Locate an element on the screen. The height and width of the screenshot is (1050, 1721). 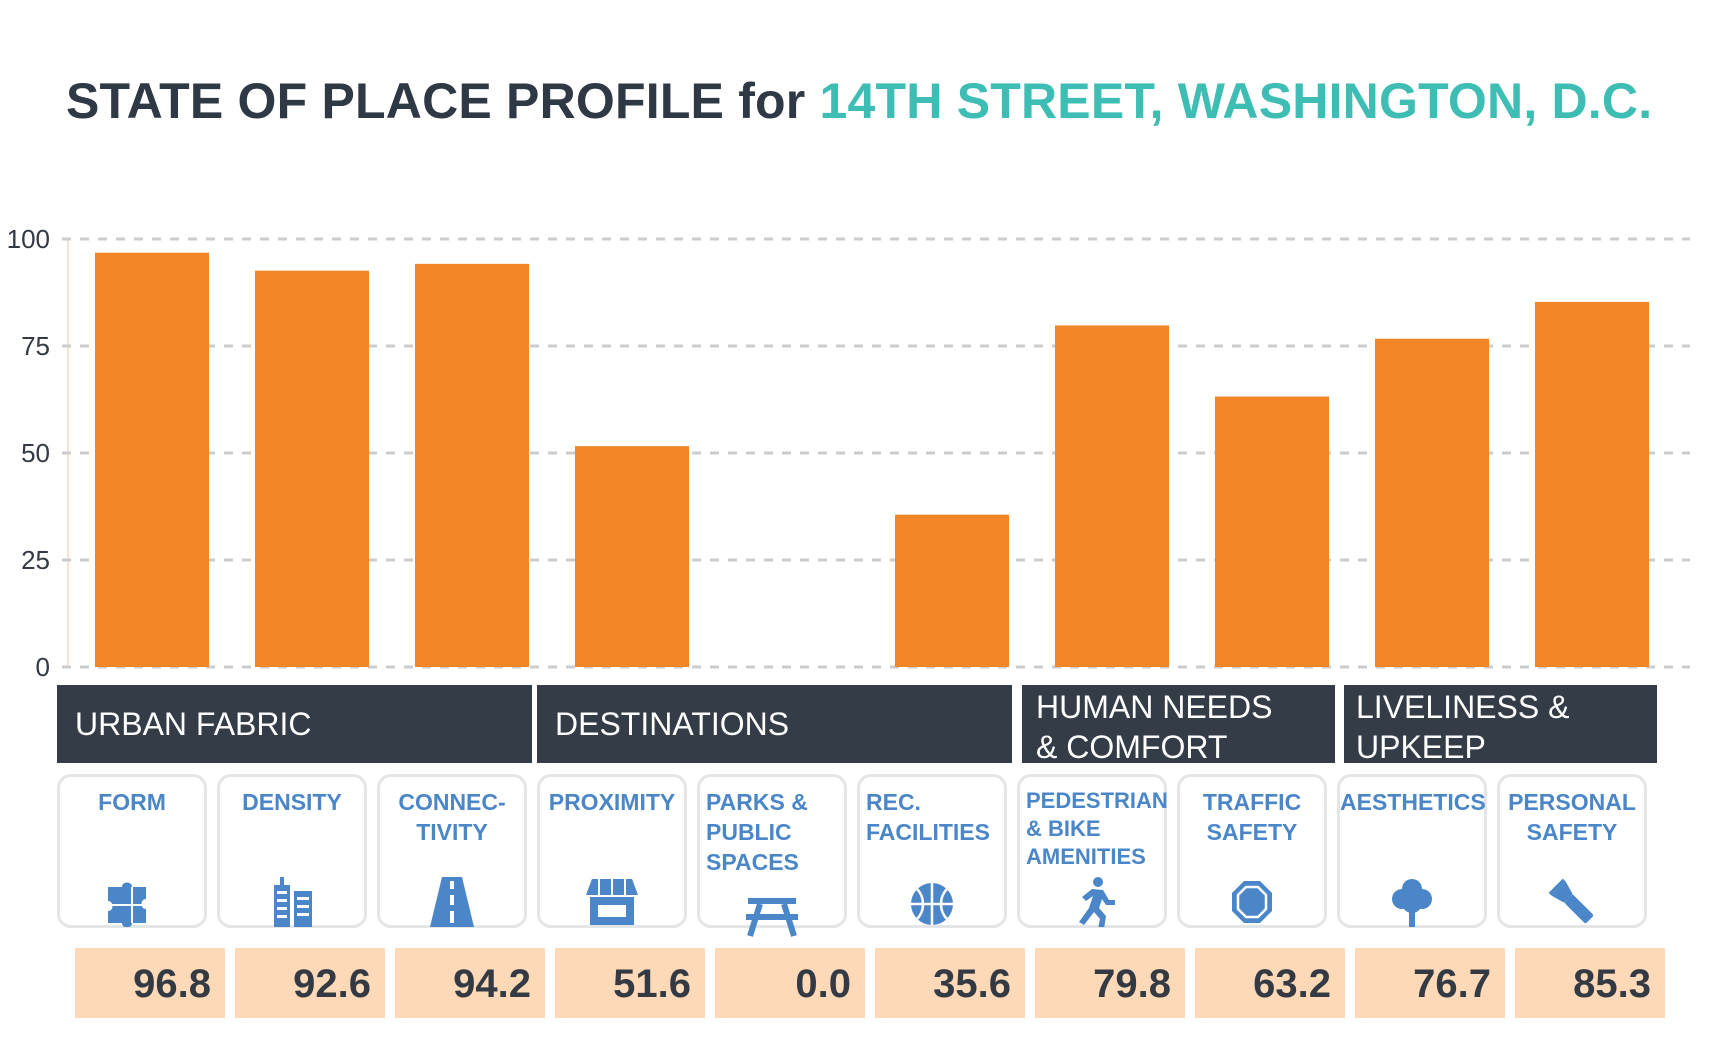
category-band-urban-fabric: URBAN FABRIC is located at coordinates (294, 724).